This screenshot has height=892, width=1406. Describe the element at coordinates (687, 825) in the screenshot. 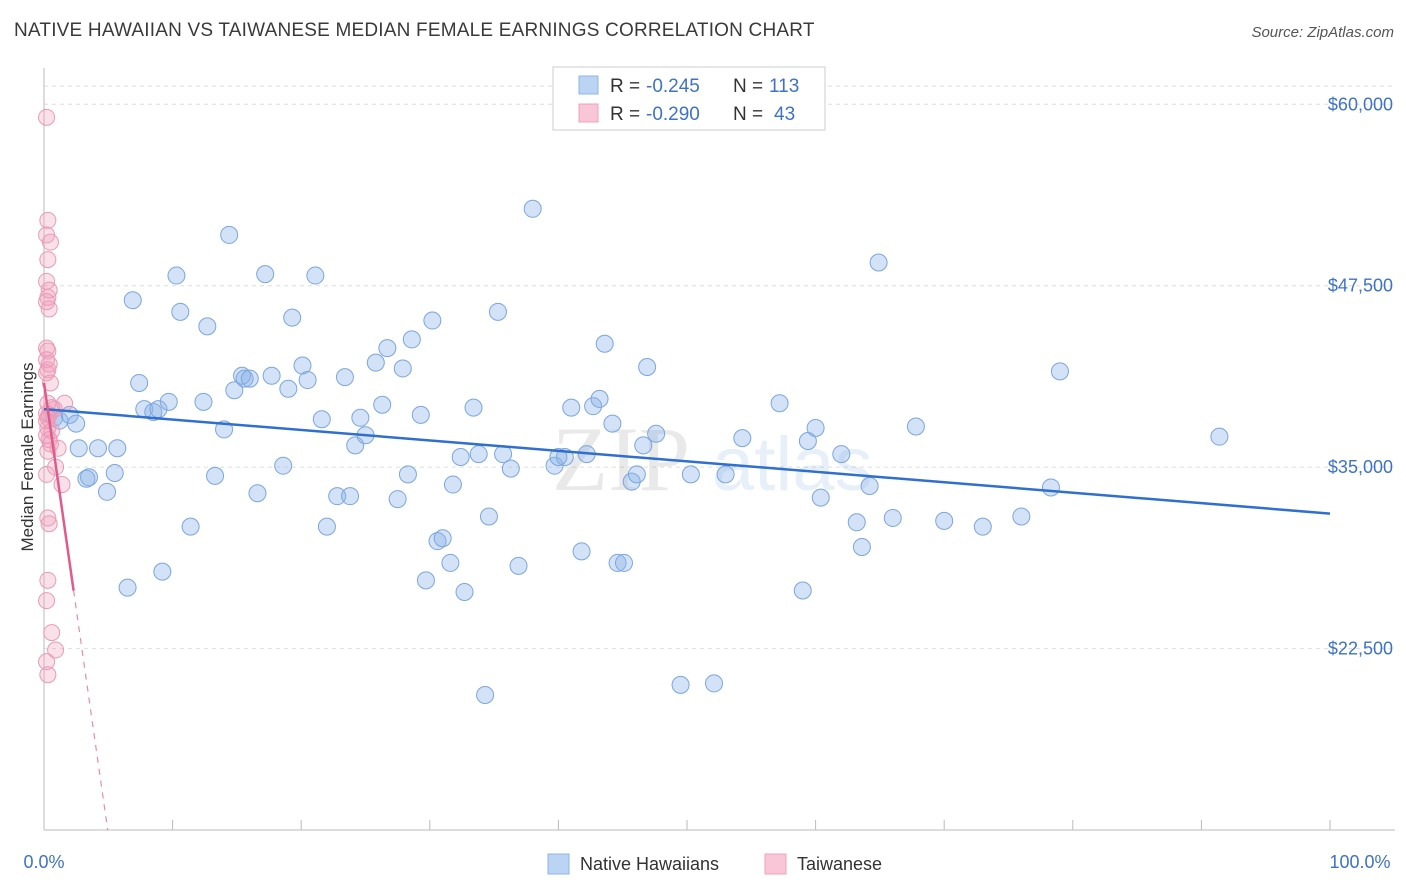

I see `x-axis-ticks` at that location.